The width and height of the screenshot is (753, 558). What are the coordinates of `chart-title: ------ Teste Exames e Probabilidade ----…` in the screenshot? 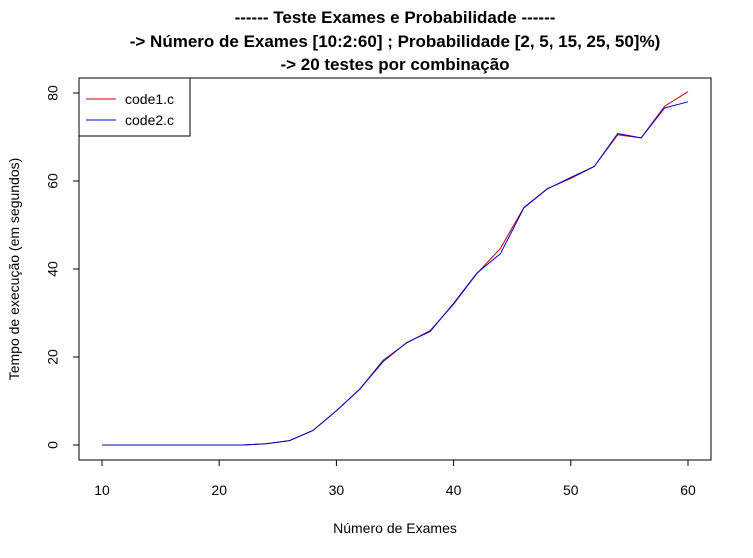 It's located at (395, 41).